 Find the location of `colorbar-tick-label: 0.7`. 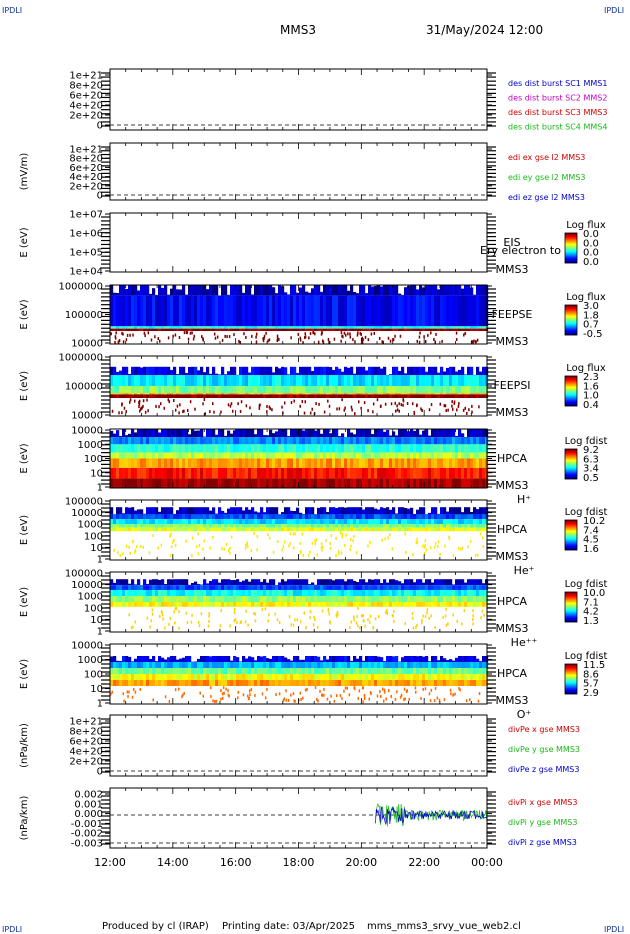

colorbar-tick-label: 0.7 is located at coordinates (591, 325).